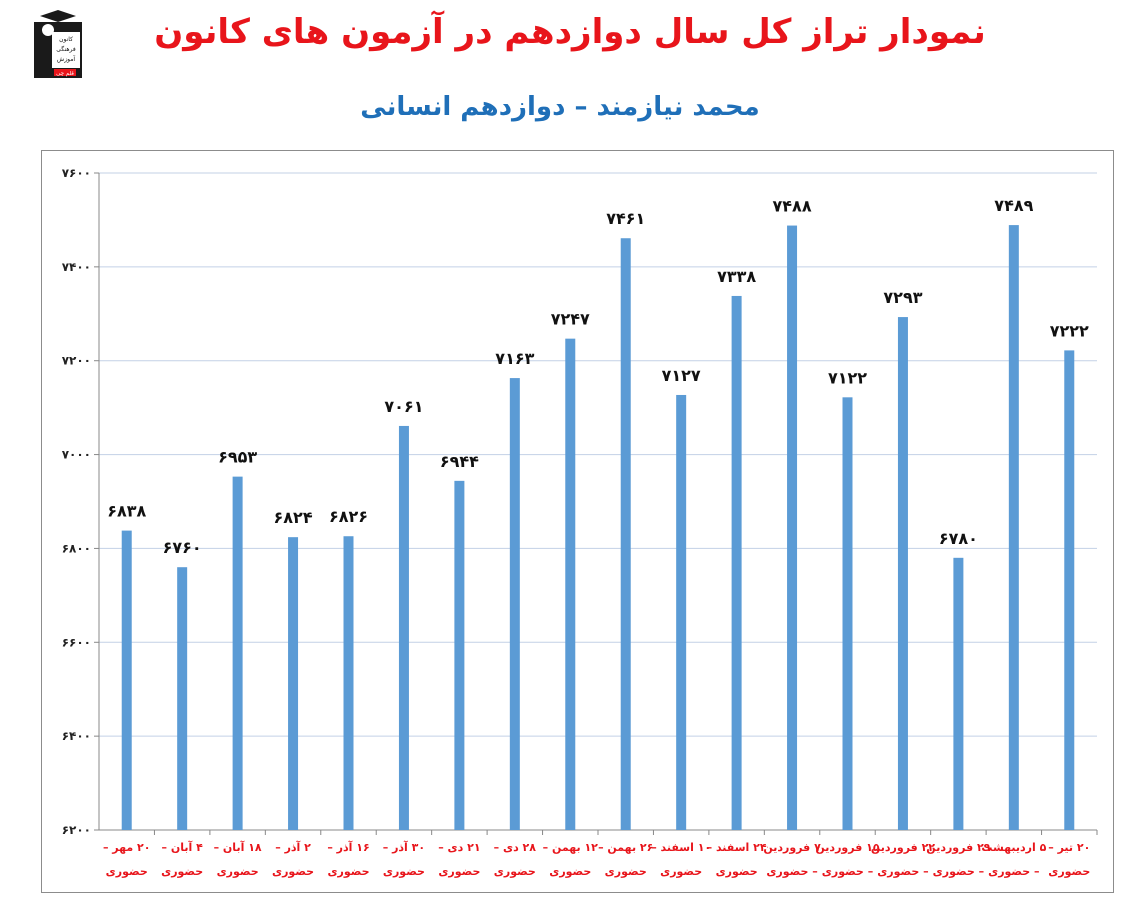  Describe the element at coordinates (1069, 330) in the screenshot. I see `data-label: ۷۲۲۲` at that location.